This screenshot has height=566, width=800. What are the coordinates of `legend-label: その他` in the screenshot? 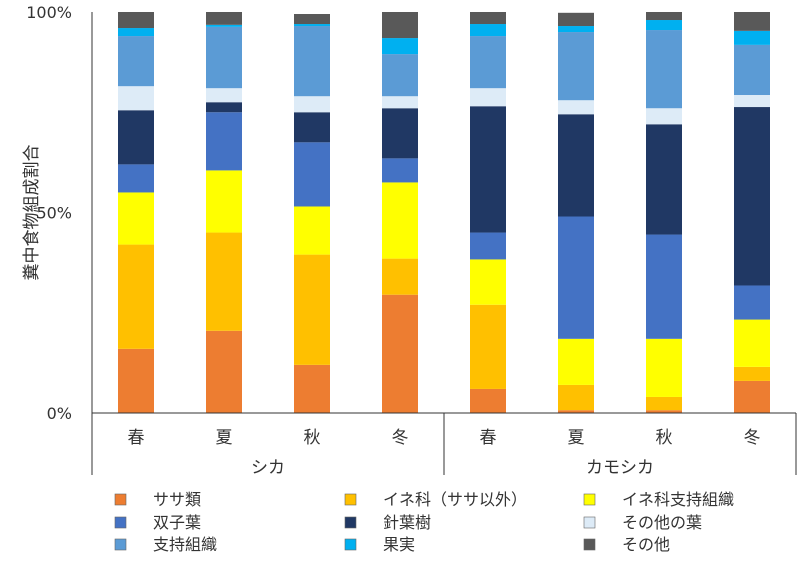 It's located at (646, 544).